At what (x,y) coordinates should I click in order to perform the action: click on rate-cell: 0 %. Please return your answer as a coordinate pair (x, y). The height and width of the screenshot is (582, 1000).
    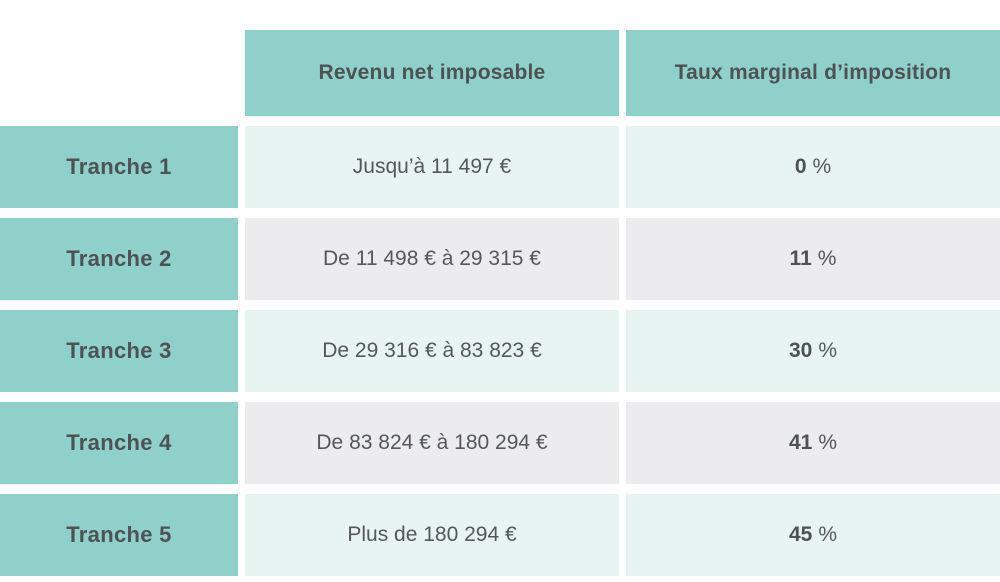
    Looking at the image, I should click on (813, 167).